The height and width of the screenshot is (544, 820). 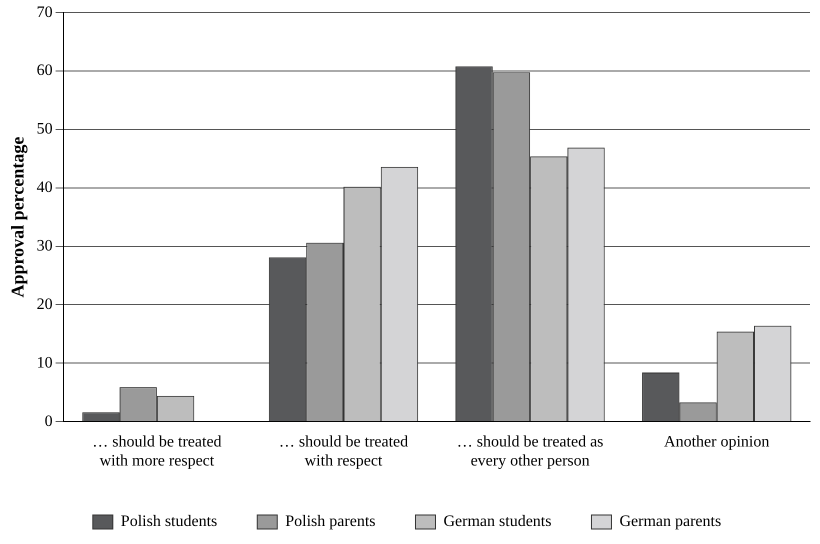 What do you see at coordinates (17, 217) in the screenshot?
I see `y-axis-title: Approval percentage` at bounding box center [17, 217].